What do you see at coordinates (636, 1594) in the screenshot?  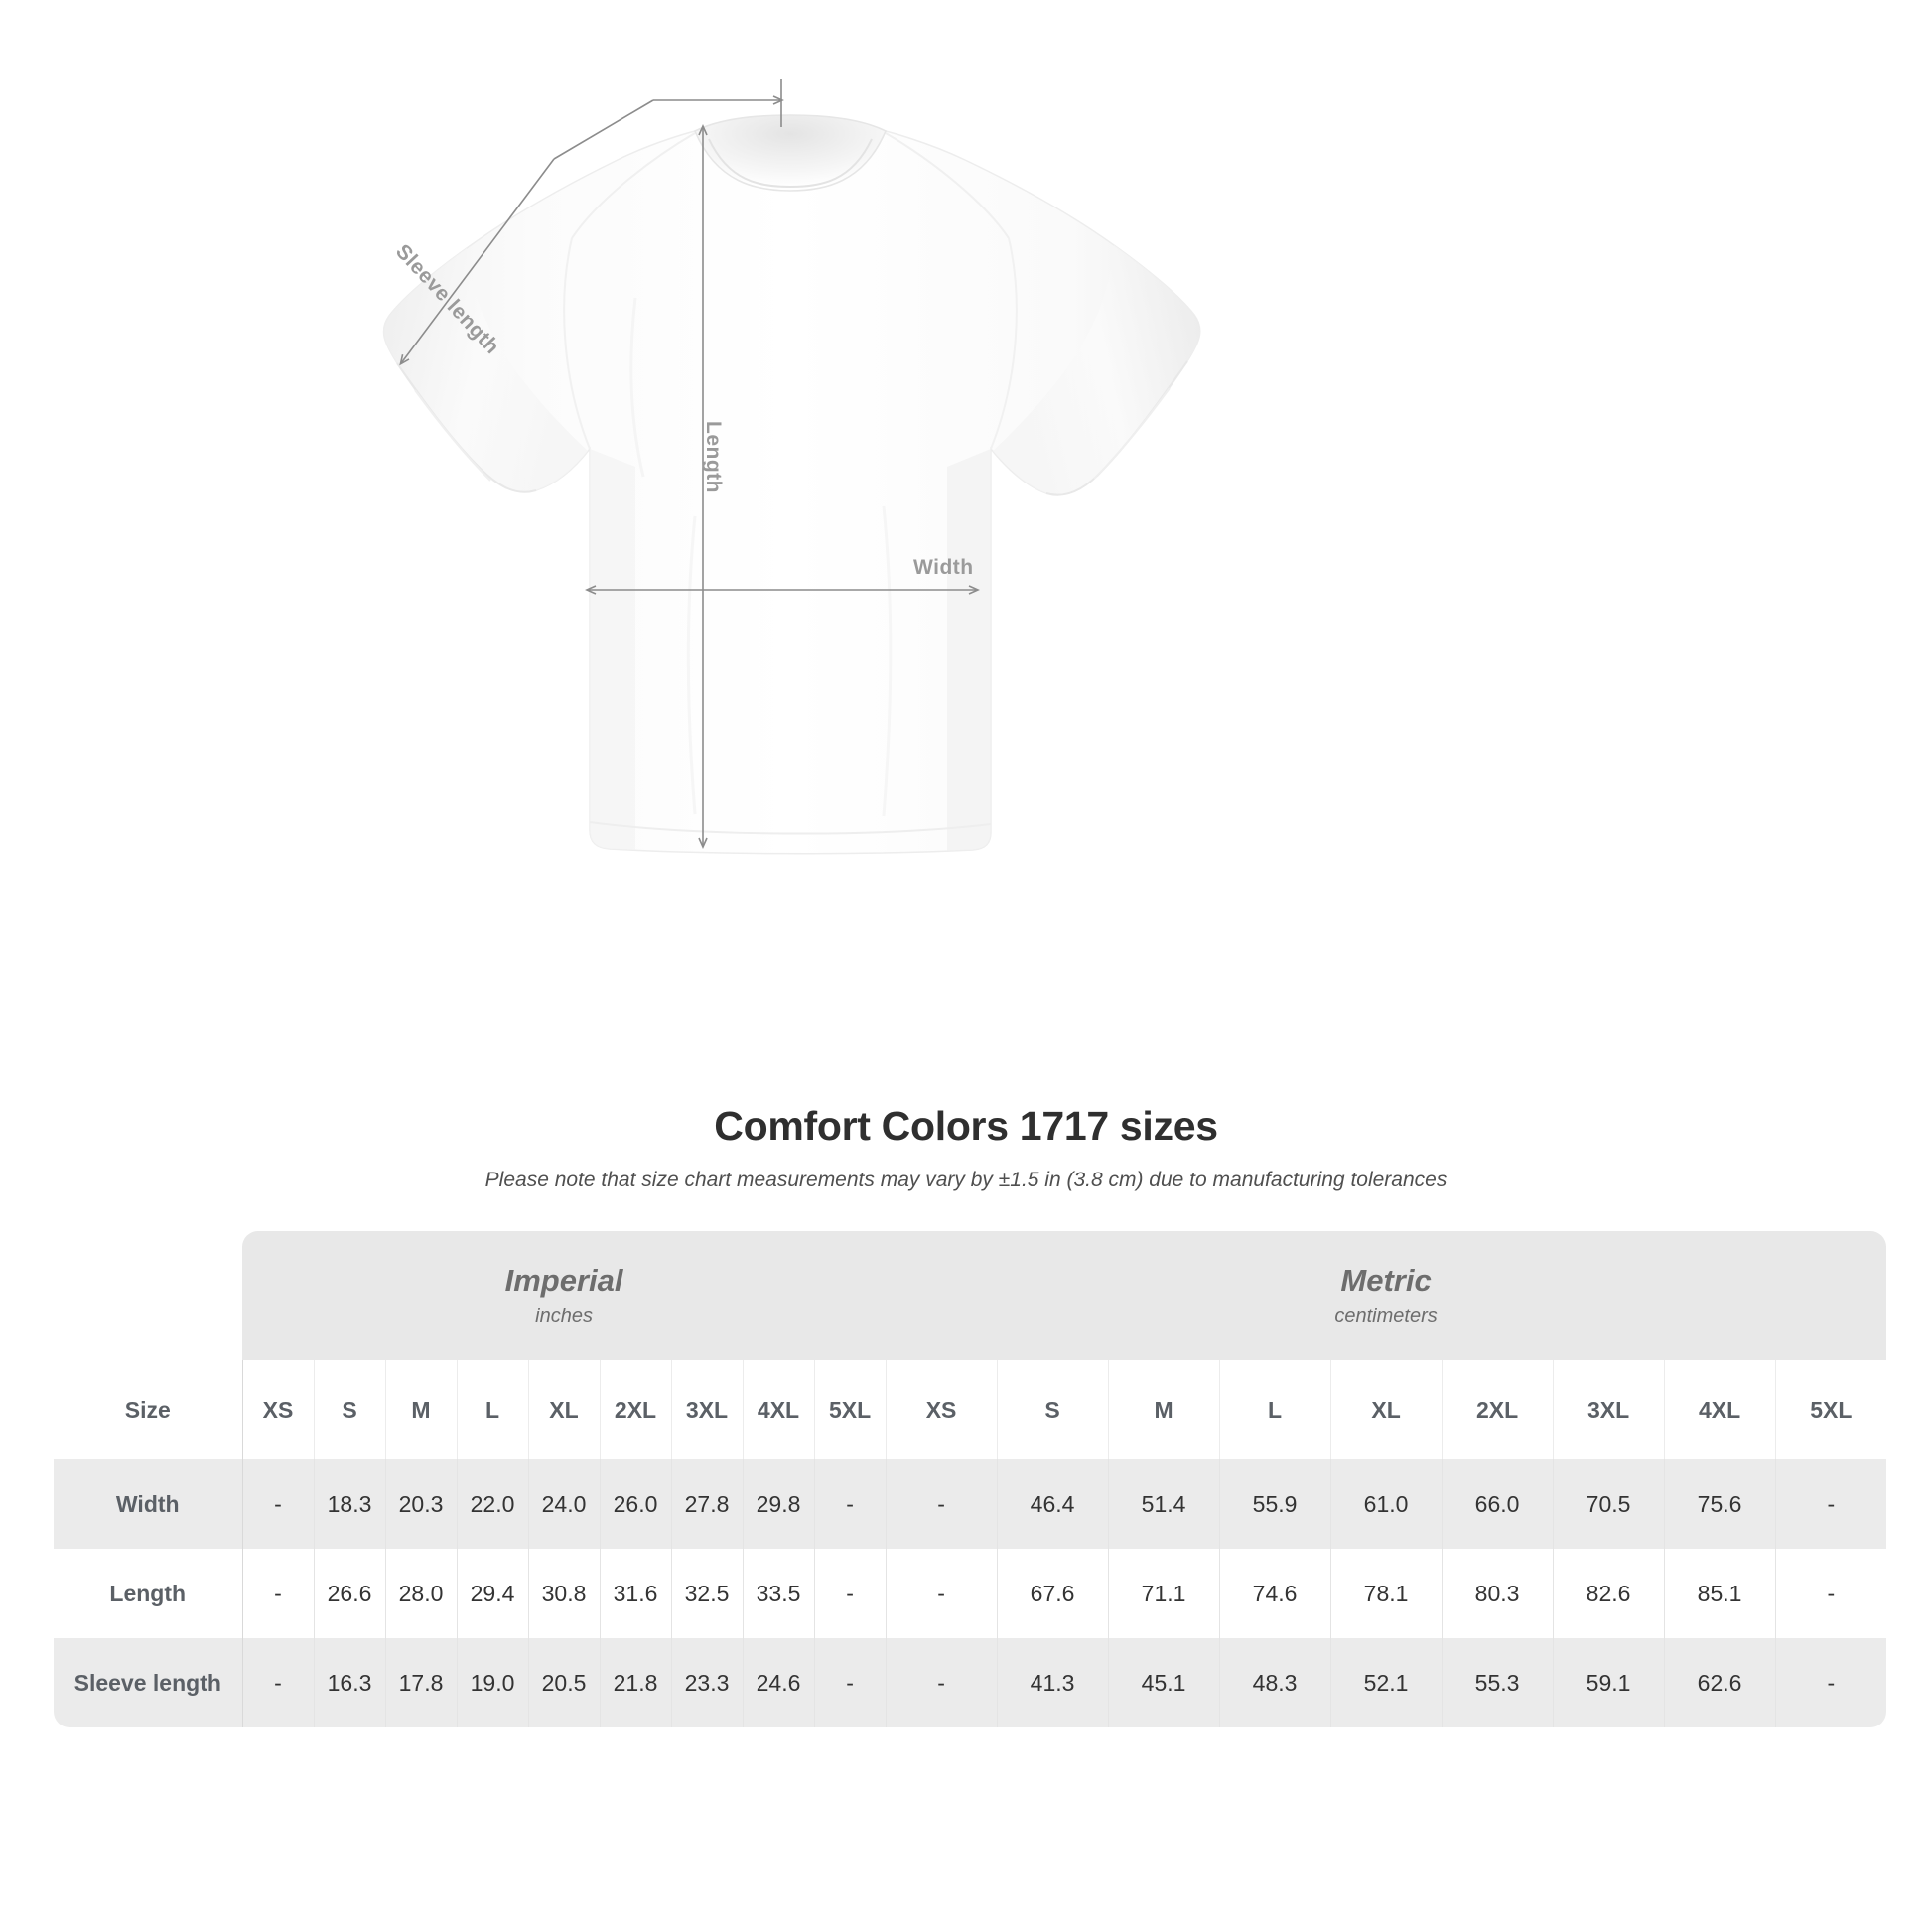 I see `cell-length-imperial-2xl: 31.6` at bounding box center [636, 1594].